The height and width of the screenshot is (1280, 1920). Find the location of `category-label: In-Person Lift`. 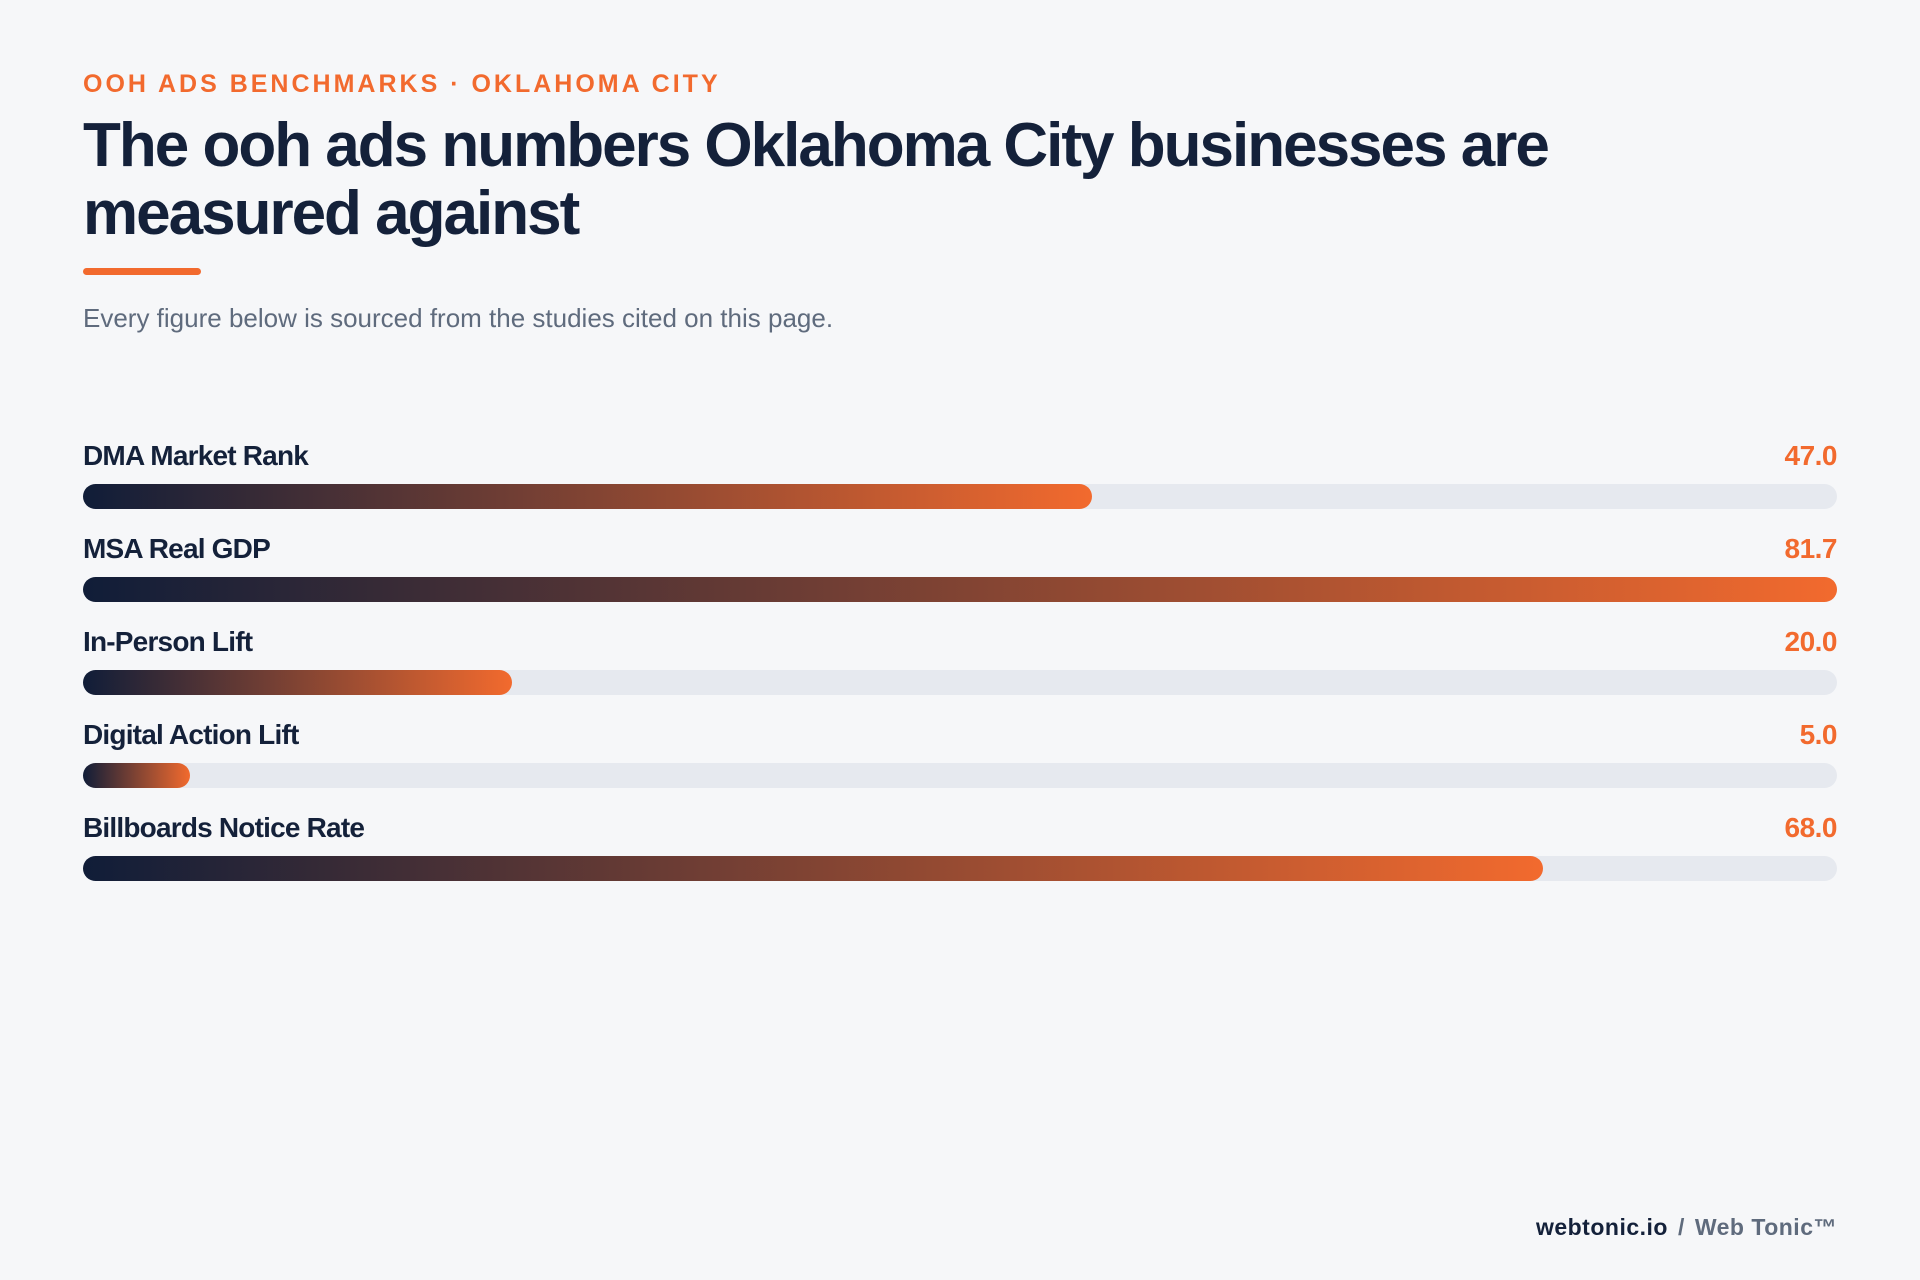

category-label: In-Person Lift is located at coordinates (168, 641).